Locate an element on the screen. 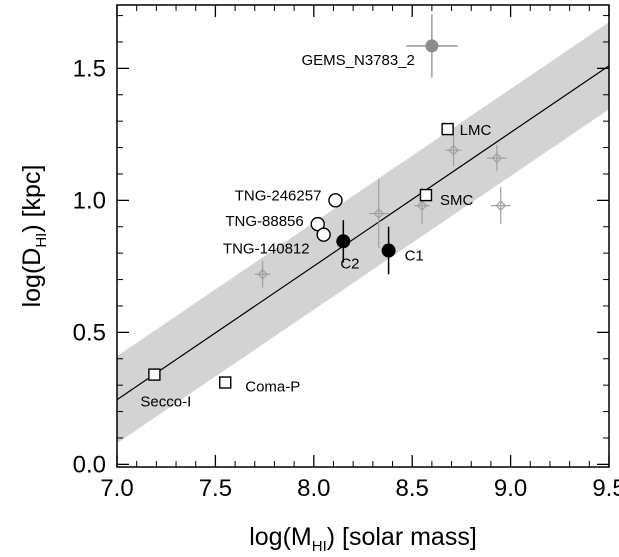  y-axis-label-subscript: HI is located at coordinates (41, 240).